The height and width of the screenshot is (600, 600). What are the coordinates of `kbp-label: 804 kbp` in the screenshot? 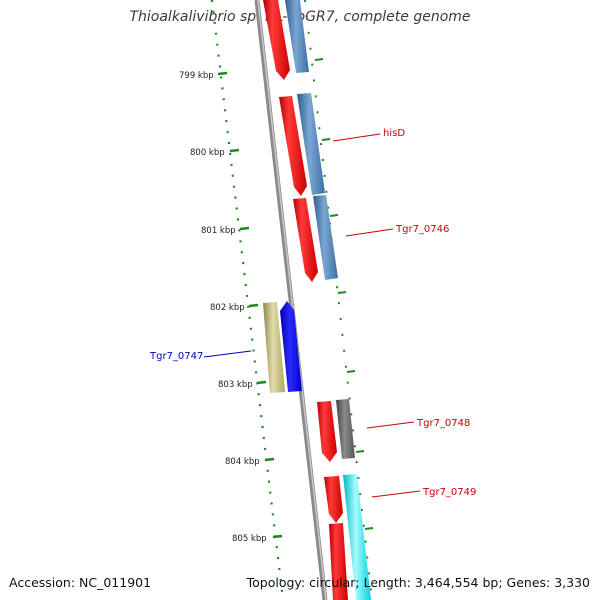 It's located at (242, 462).